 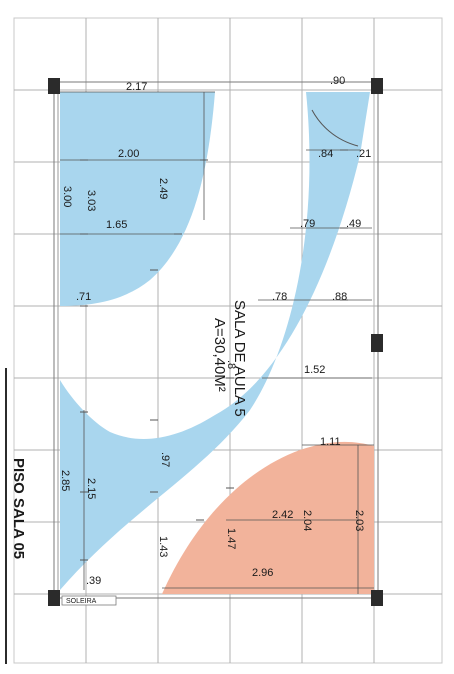 What do you see at coordinates (359, 520) in the screenshot?
I see `dim-2-03: 2.03` at bounding box center [359, 520].